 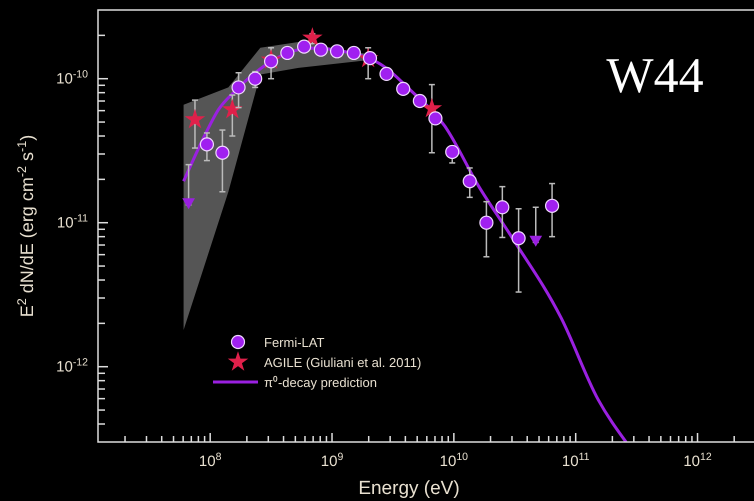 I want to click on x-axis-title: Energy (eV), so click(x=409, y=488).